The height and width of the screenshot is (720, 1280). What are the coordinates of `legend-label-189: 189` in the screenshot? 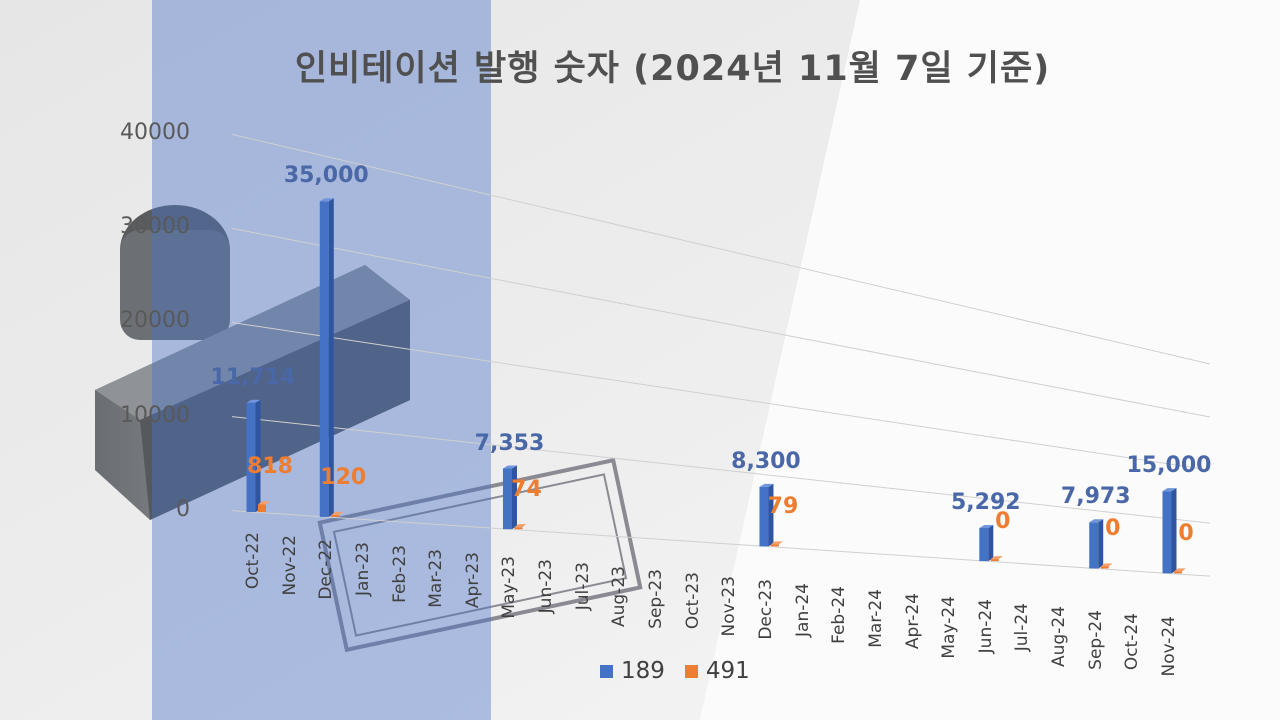 It's located at (643, 671).